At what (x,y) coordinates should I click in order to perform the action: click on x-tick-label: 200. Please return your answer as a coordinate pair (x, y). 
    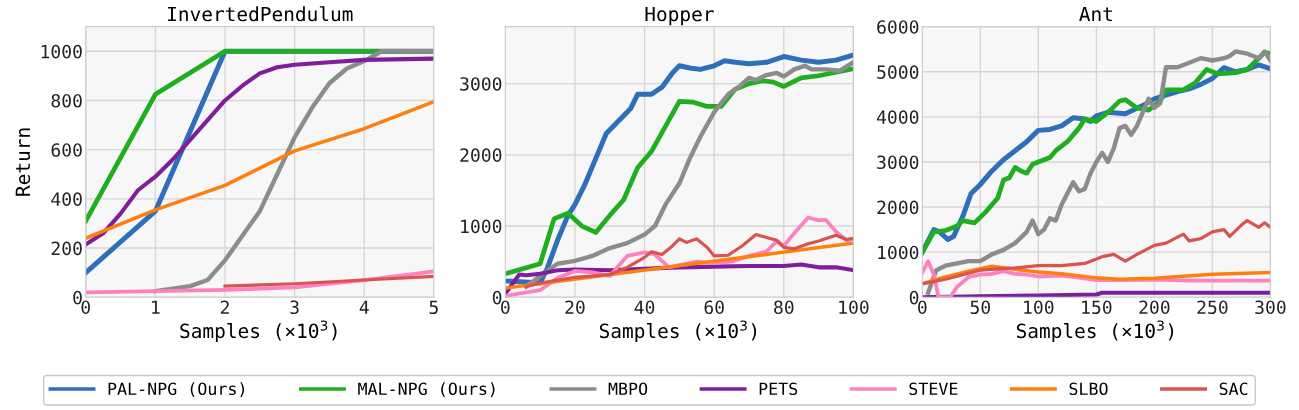
    Looking at the image, I should click on (1154, 307).